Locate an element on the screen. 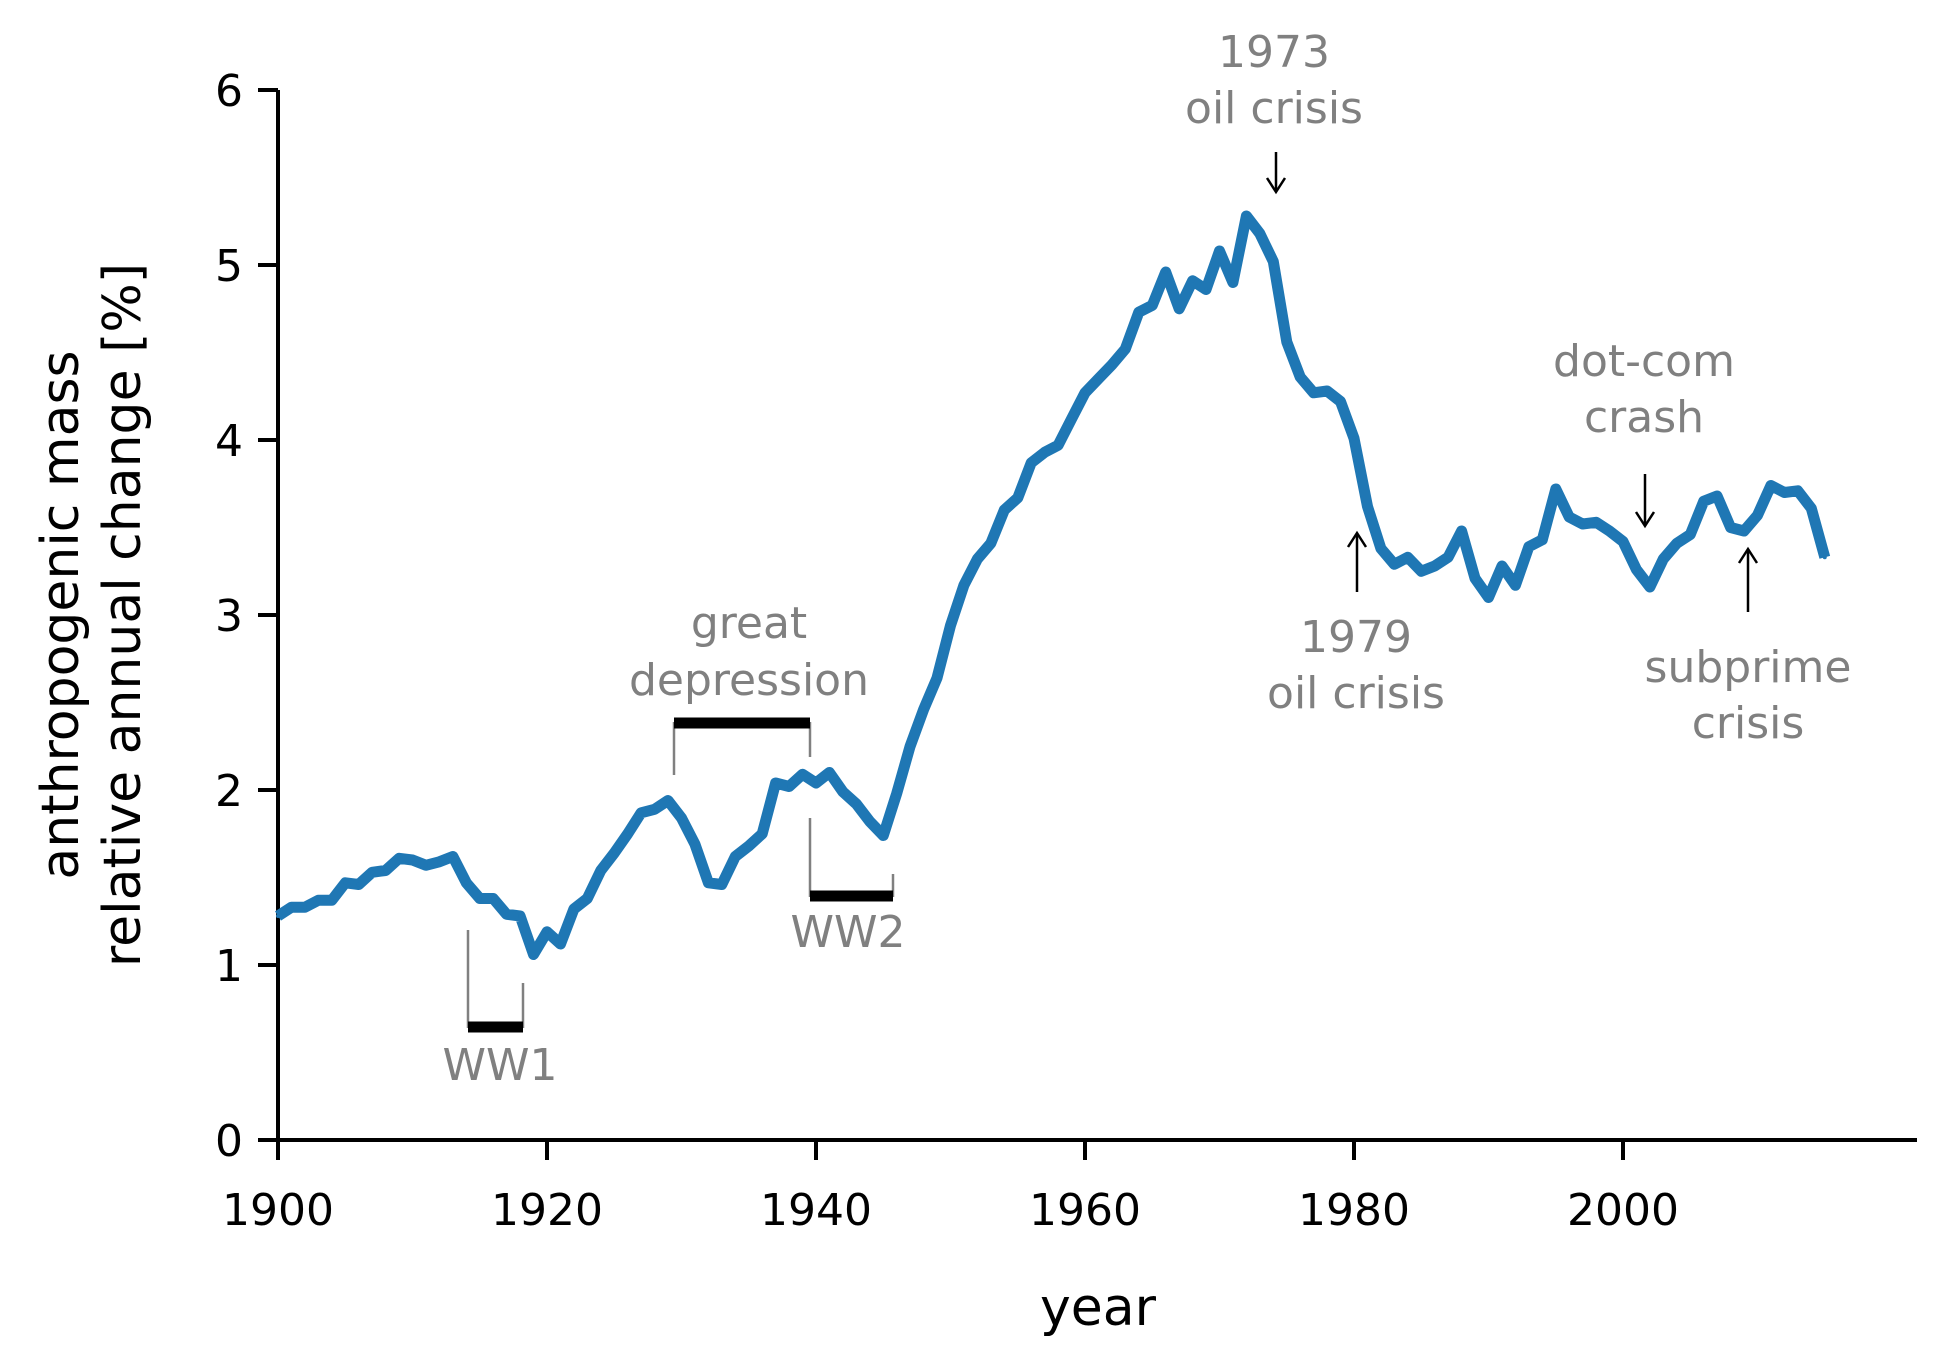 This screenshot has width=1937, height=1360. oil-crisis-1979-annotation: 1979 oil crisis is located at coordinates (1356, 624).